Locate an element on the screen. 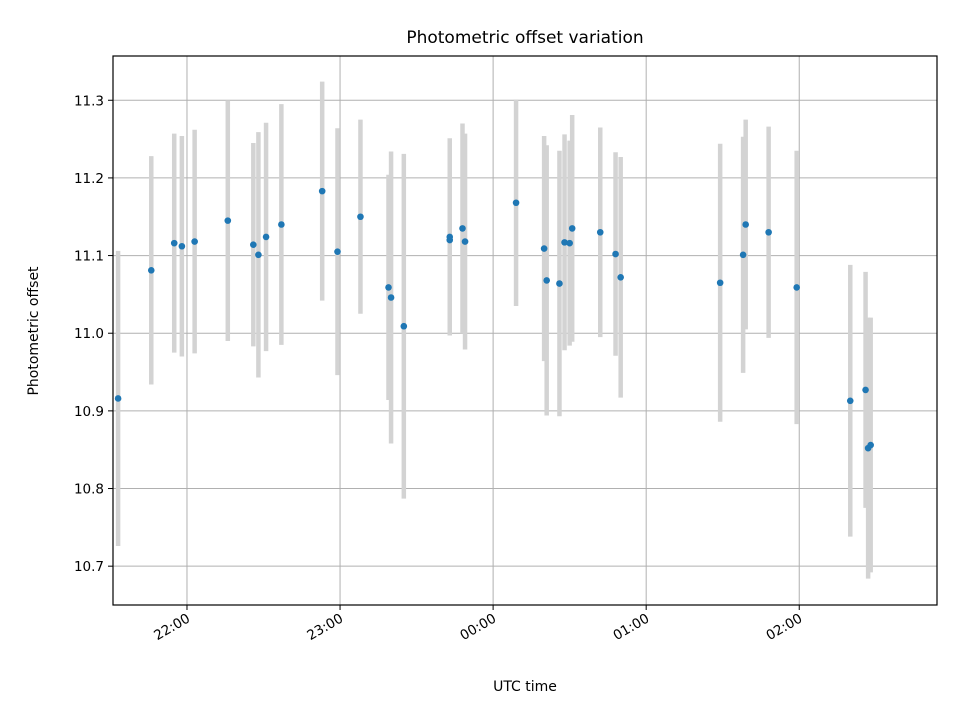 The height and width of the screenshot is (725, 960). y-tick-label: 11.2 is located at coordinates (89, 179).